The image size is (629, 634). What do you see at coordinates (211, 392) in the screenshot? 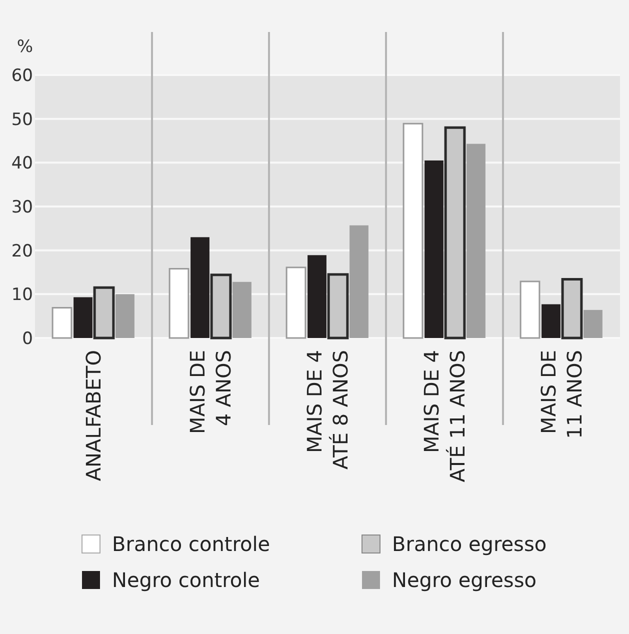
I see `x-tick-label: MAIS DE 4 ANOS` at bounding box center [211, 392].